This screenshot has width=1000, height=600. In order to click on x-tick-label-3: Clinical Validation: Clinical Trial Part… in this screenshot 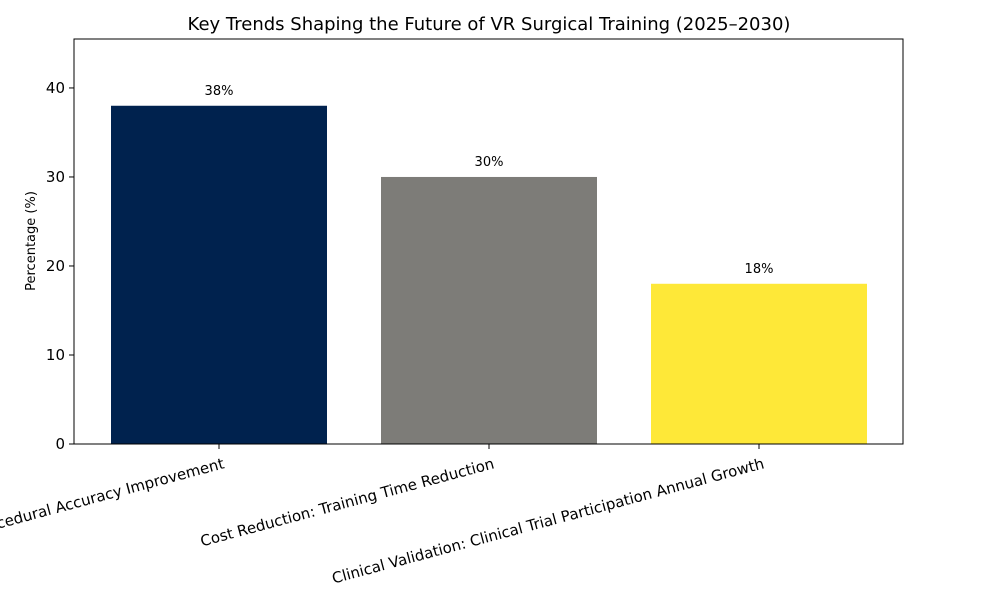, I will do `click(548, 520)`.